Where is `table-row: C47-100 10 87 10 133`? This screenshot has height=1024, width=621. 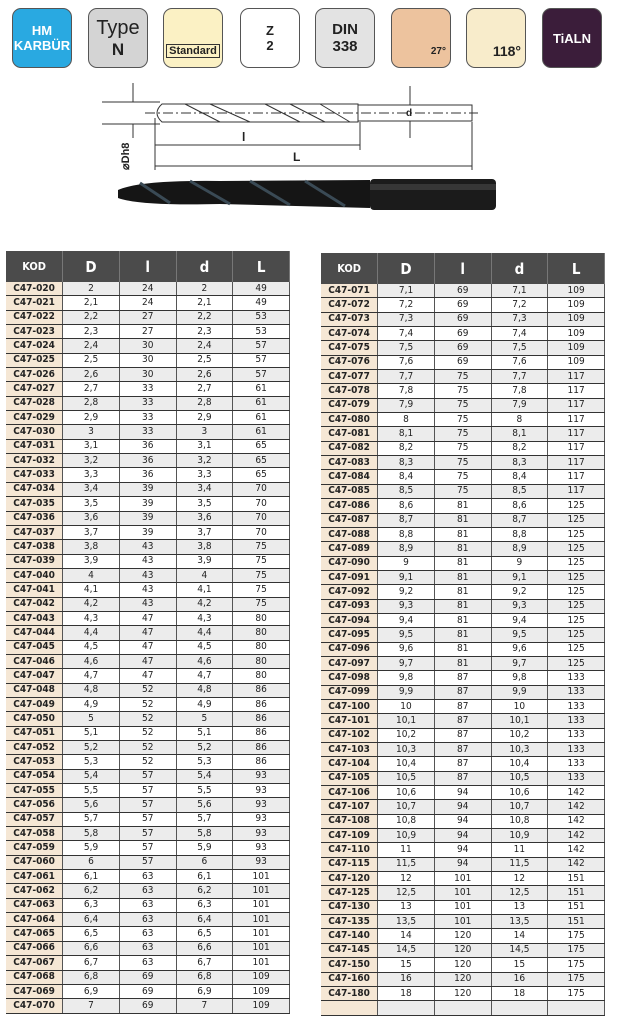 table-row: C47-100 10 87 10 133 is located at coordinates (463, 707).